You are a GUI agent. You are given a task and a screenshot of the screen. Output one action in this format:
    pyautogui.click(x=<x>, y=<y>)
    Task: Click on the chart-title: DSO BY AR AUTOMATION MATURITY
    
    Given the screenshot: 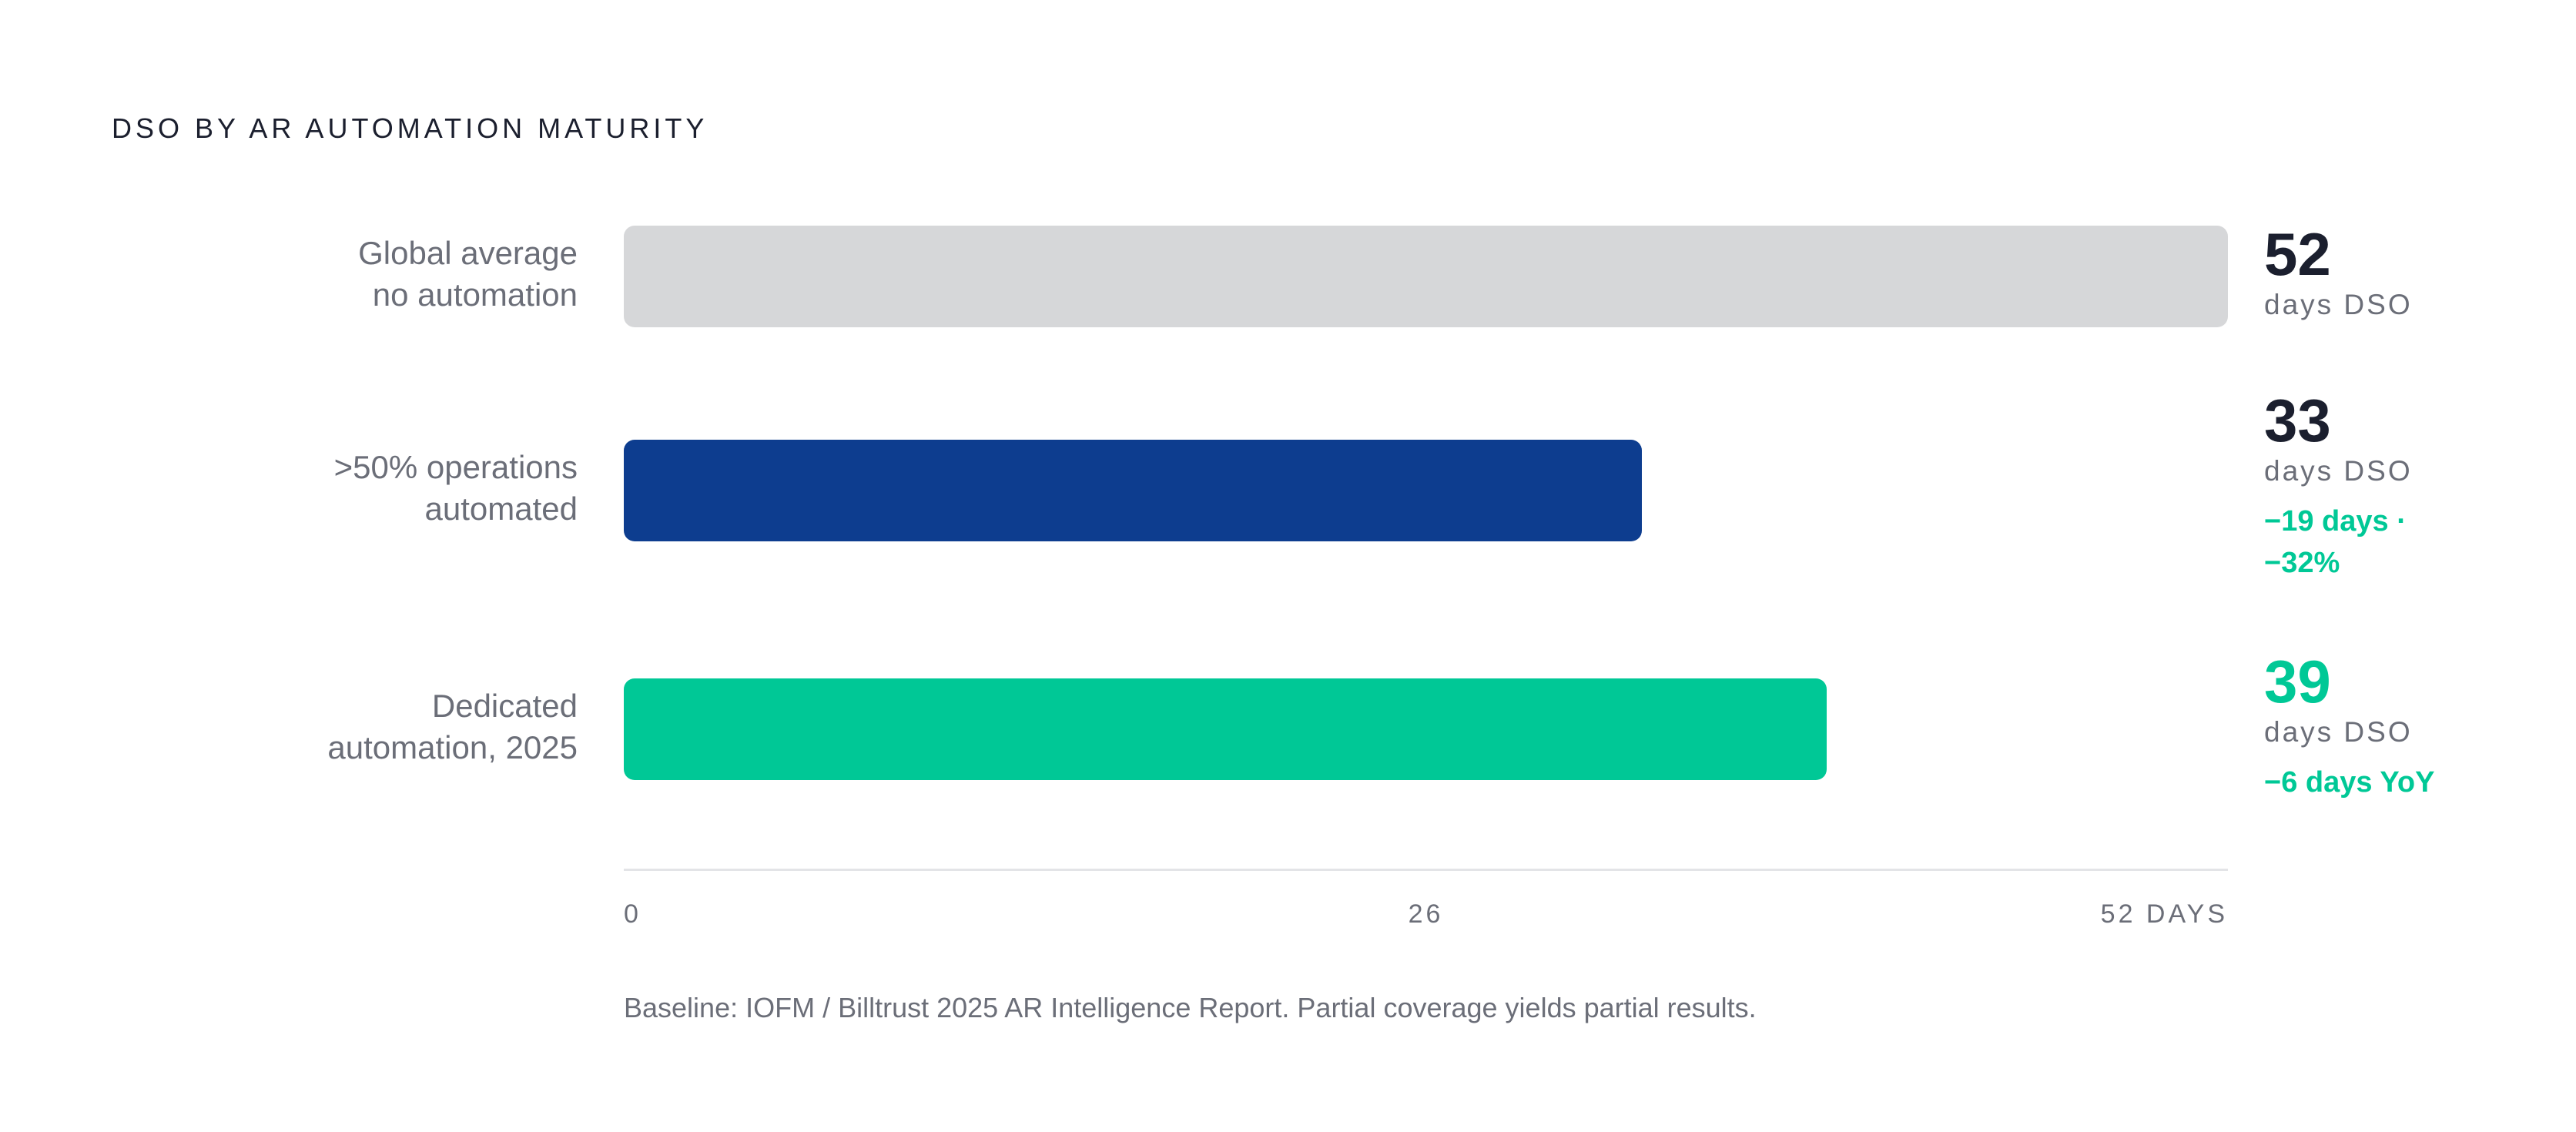 What is the action you would take?
    pyautogui.click(x=410, y=128)
    